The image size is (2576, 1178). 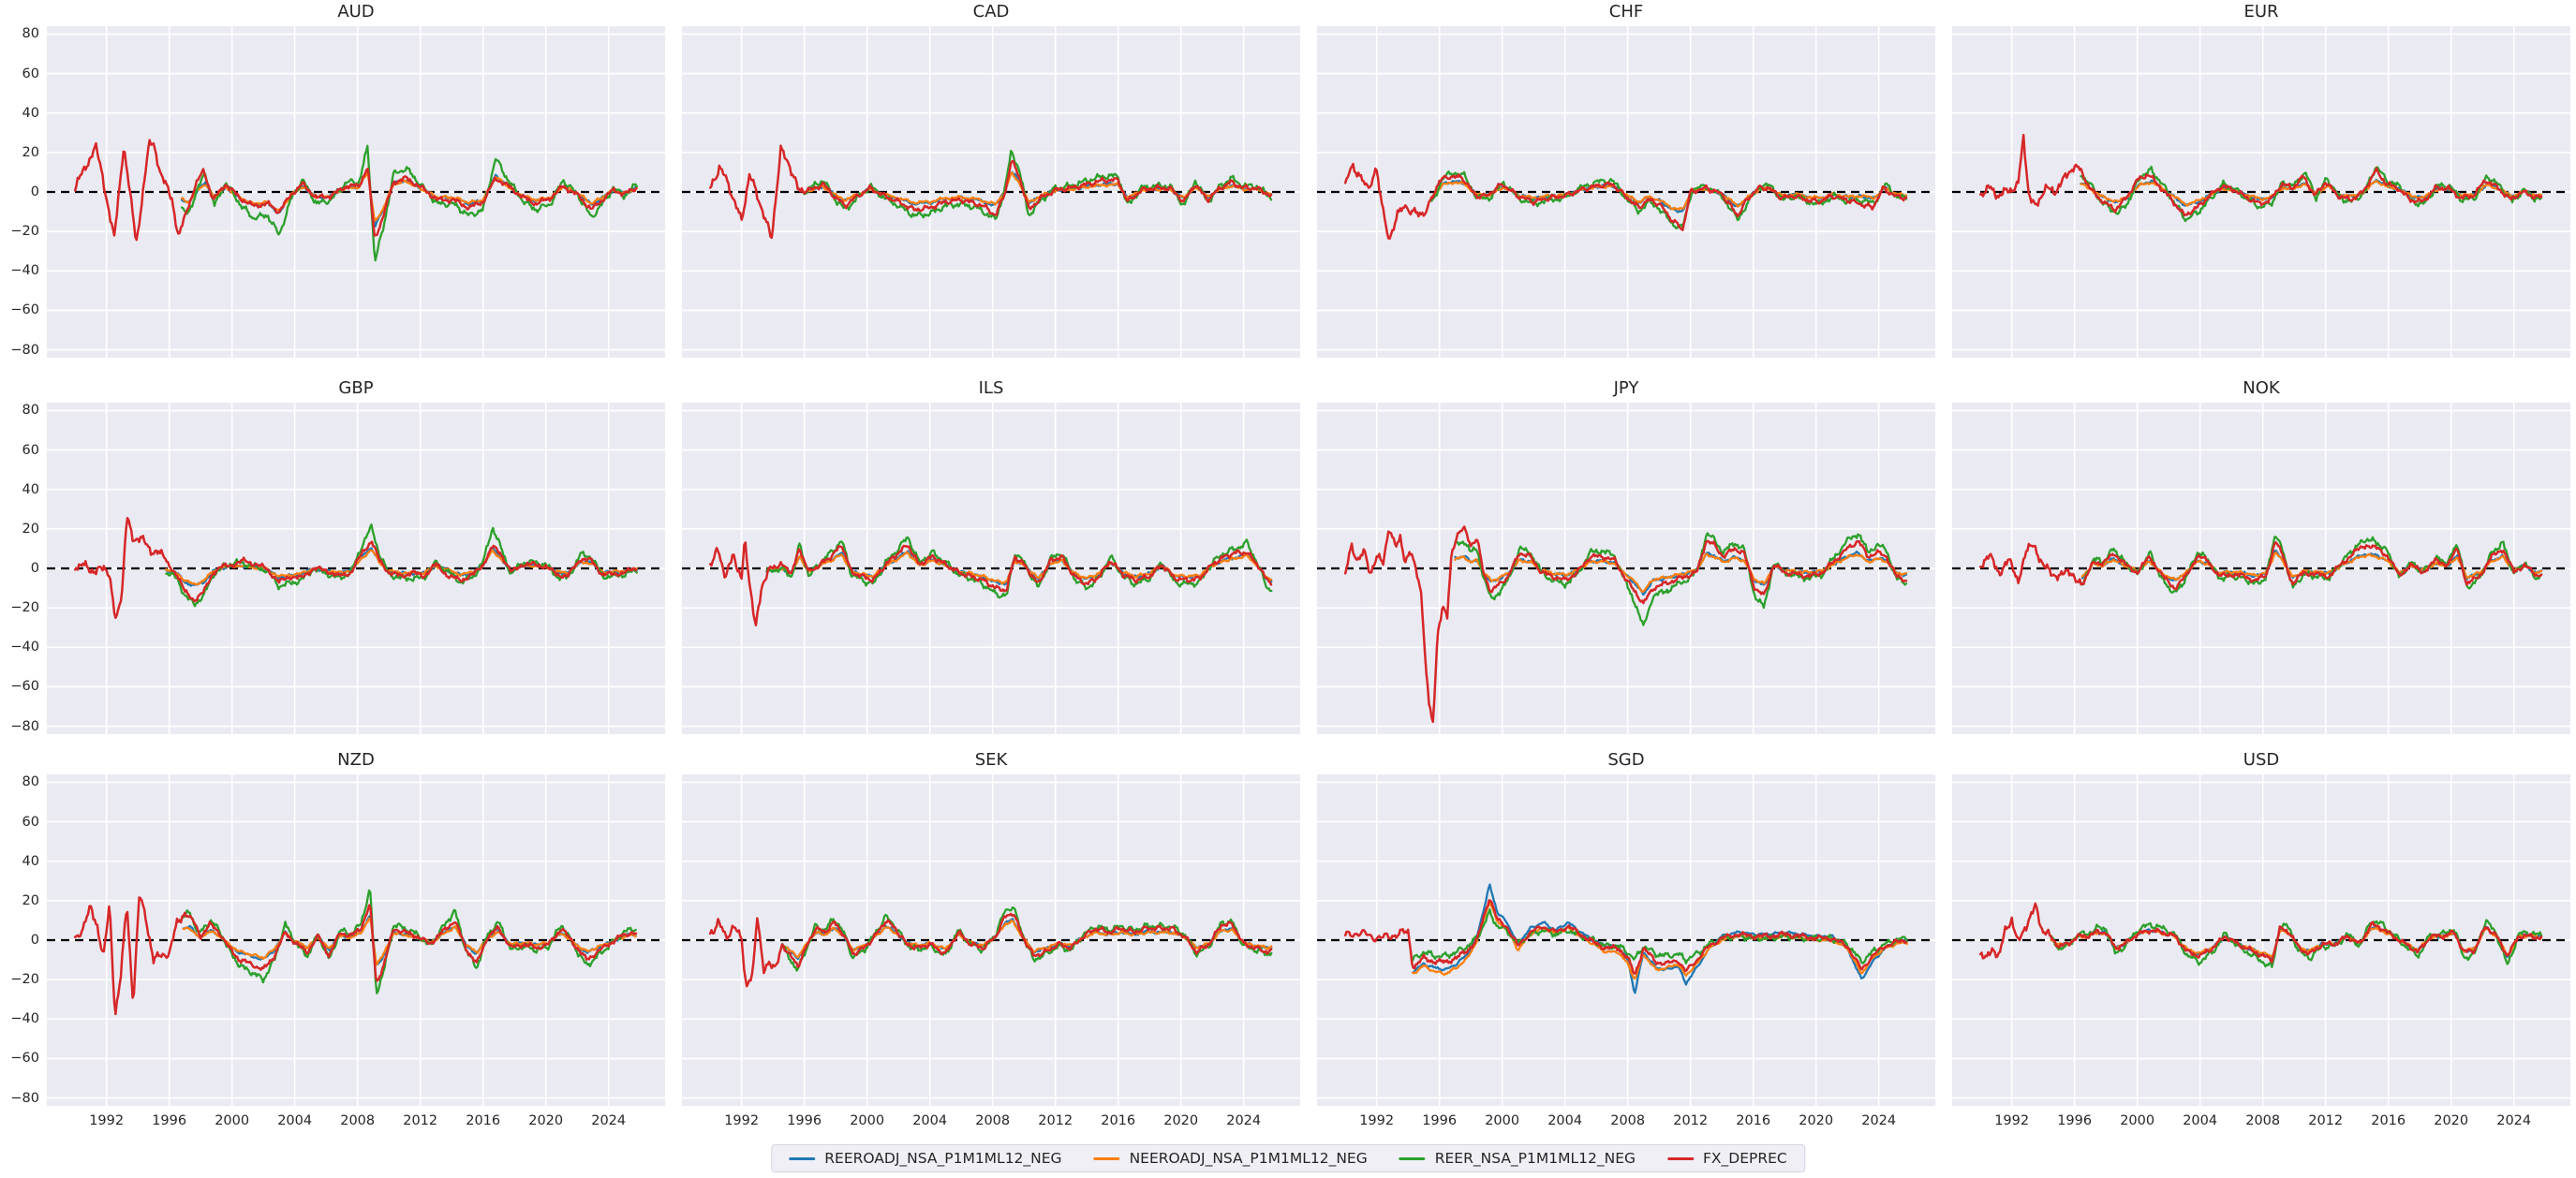 I want to click on chart-panel-cad, so click(x=991, y=192).